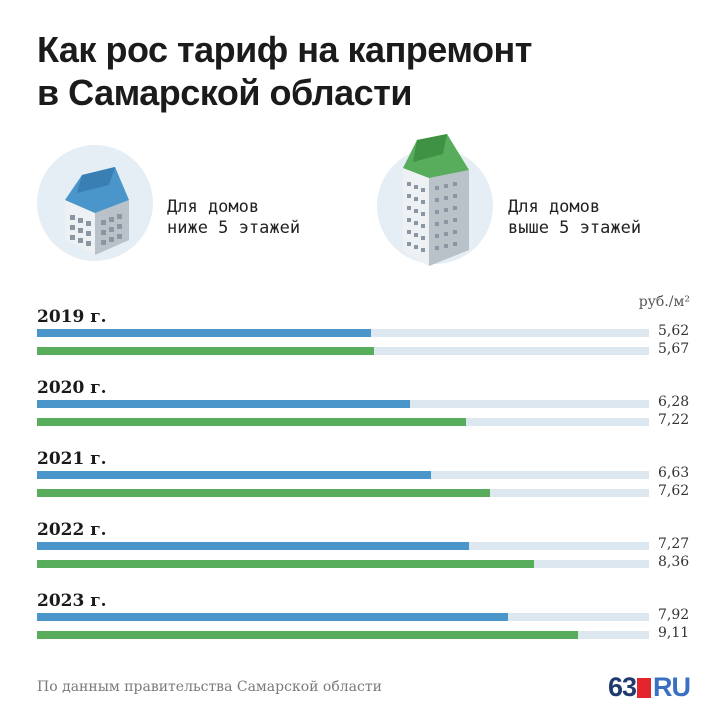 Image resolution: width=727 pixels, height=726 pixels. I want to click on title-line-1: Как рос тариф на капремонт, so click(284, 49).